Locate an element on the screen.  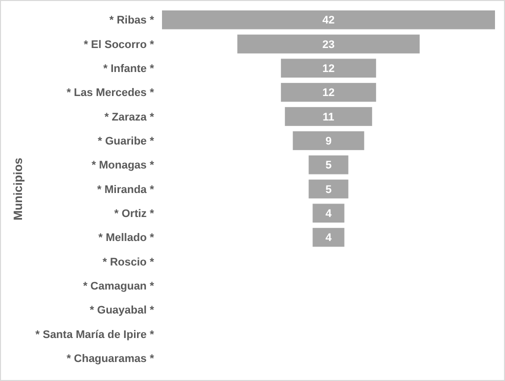
category-label: * Ribas * is located at coordinates (132, 20).